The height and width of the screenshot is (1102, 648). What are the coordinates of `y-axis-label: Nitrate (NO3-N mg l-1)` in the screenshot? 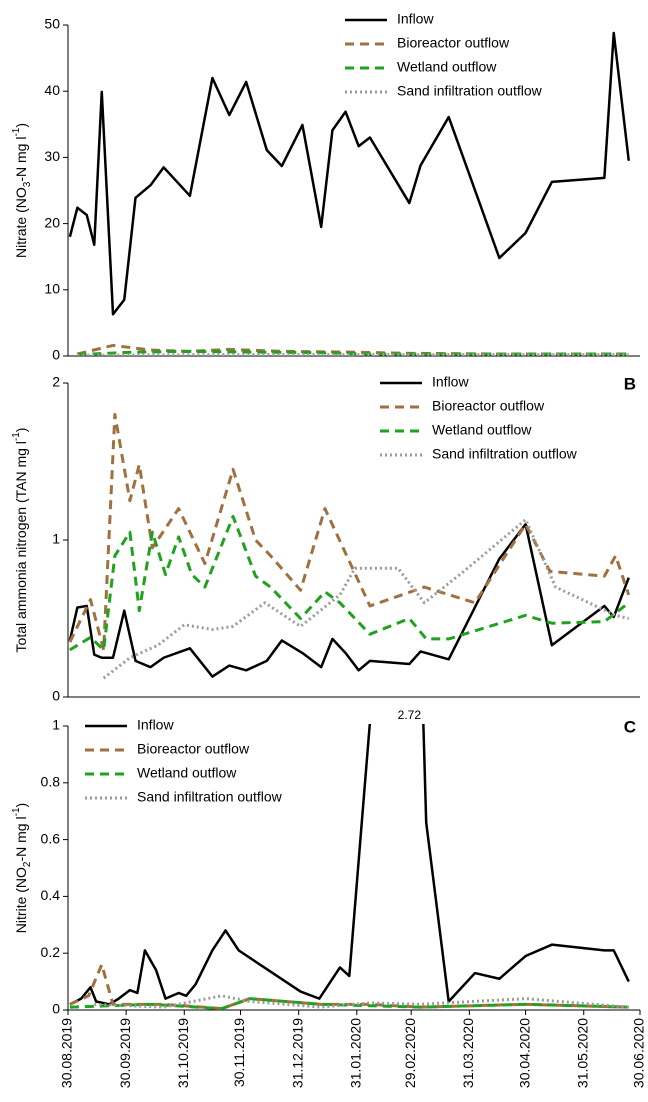 It's located at (22, 190).